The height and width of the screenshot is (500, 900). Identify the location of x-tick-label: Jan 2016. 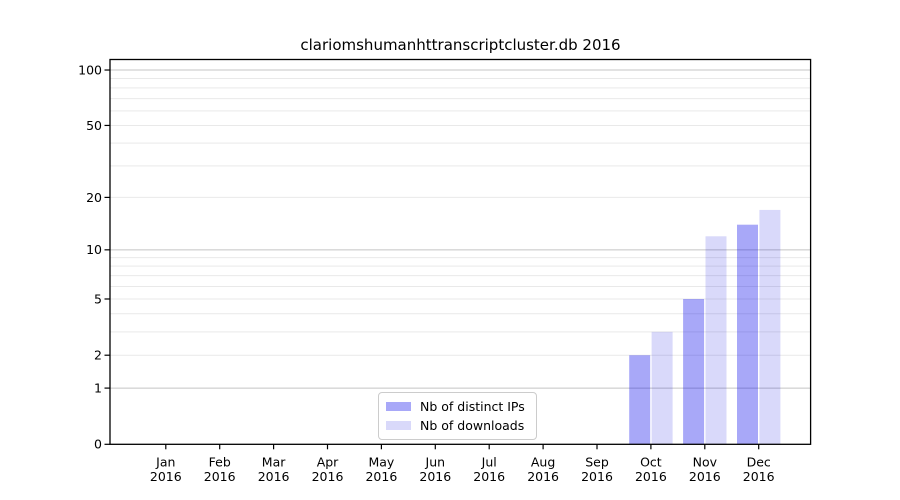
(166, 469).